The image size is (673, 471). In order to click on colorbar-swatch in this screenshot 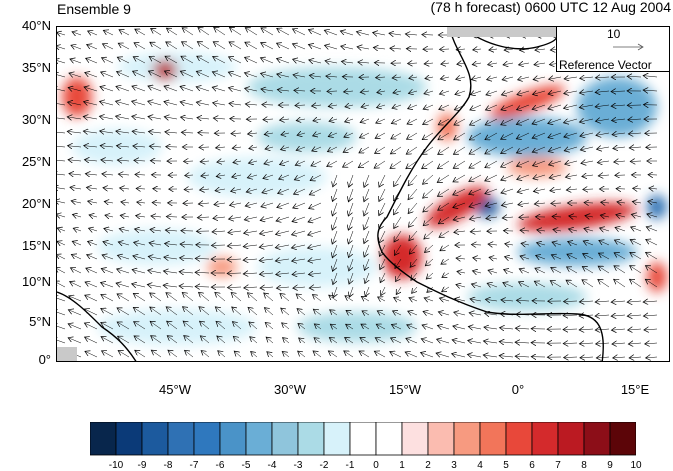, I will do `click(493, 439)`.